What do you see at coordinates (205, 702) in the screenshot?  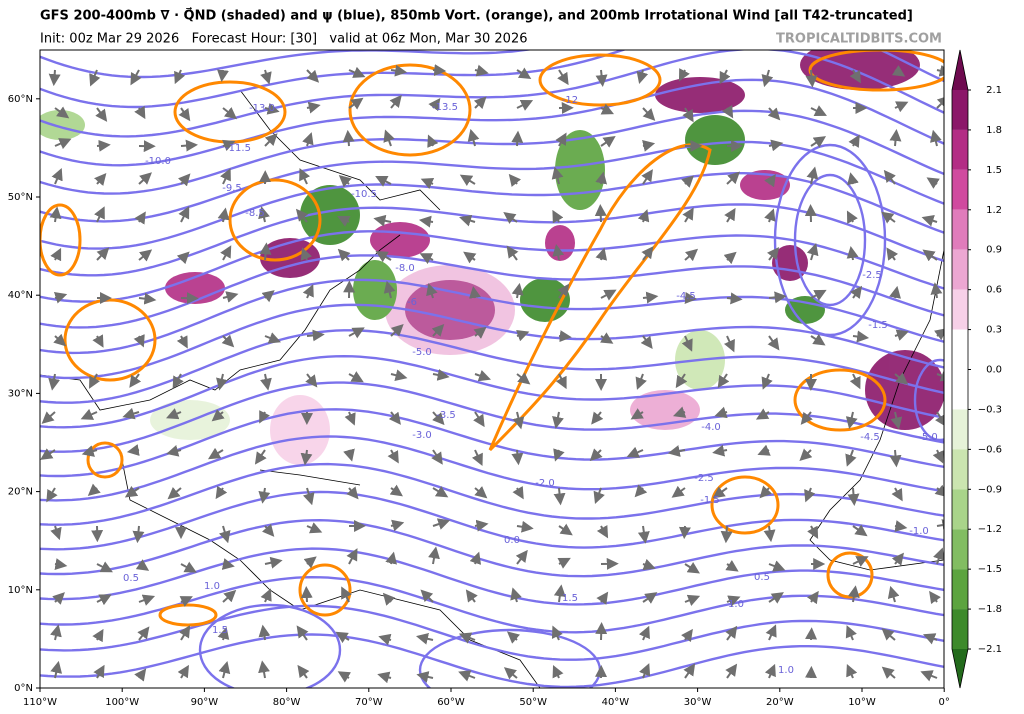 I see `lon-label: 90°W` at bounding box center [205, 702].